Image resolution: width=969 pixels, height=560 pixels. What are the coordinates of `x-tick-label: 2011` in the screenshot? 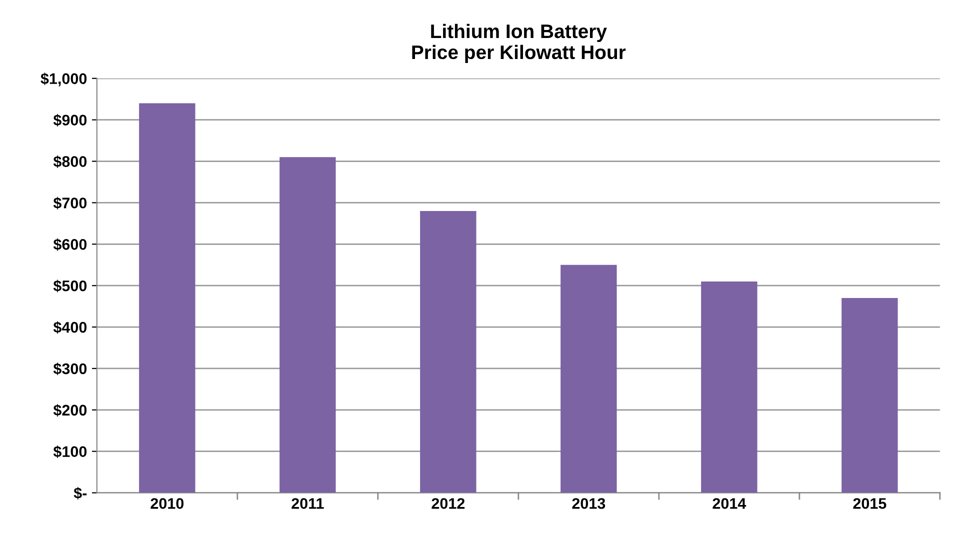 It's located at (308, 503).